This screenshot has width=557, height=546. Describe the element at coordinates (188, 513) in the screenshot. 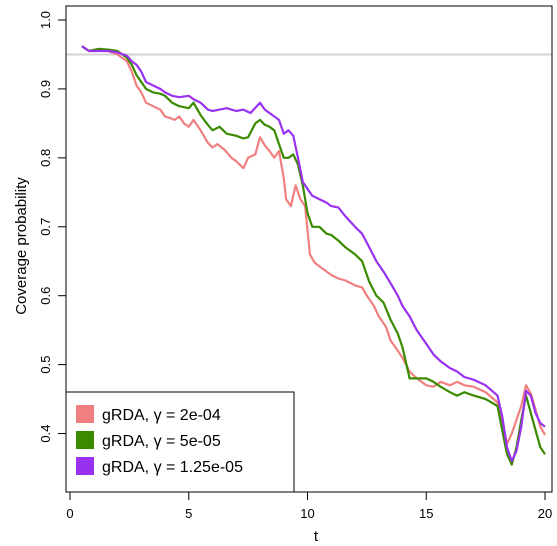

I see `x-tick-label-5: 5` at that location.